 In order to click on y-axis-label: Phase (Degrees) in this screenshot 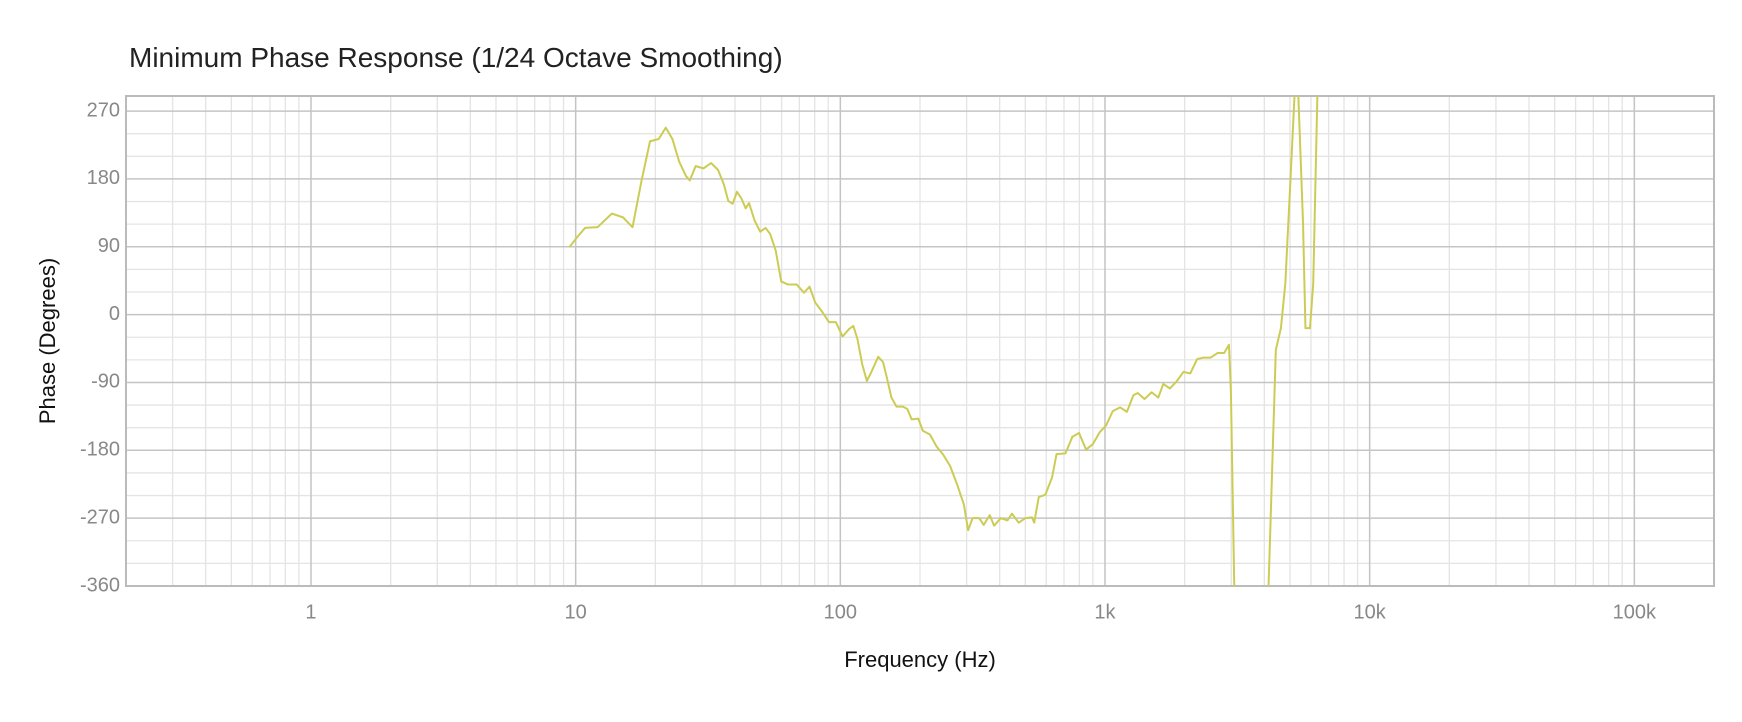, I will do `click(47, 341)`.